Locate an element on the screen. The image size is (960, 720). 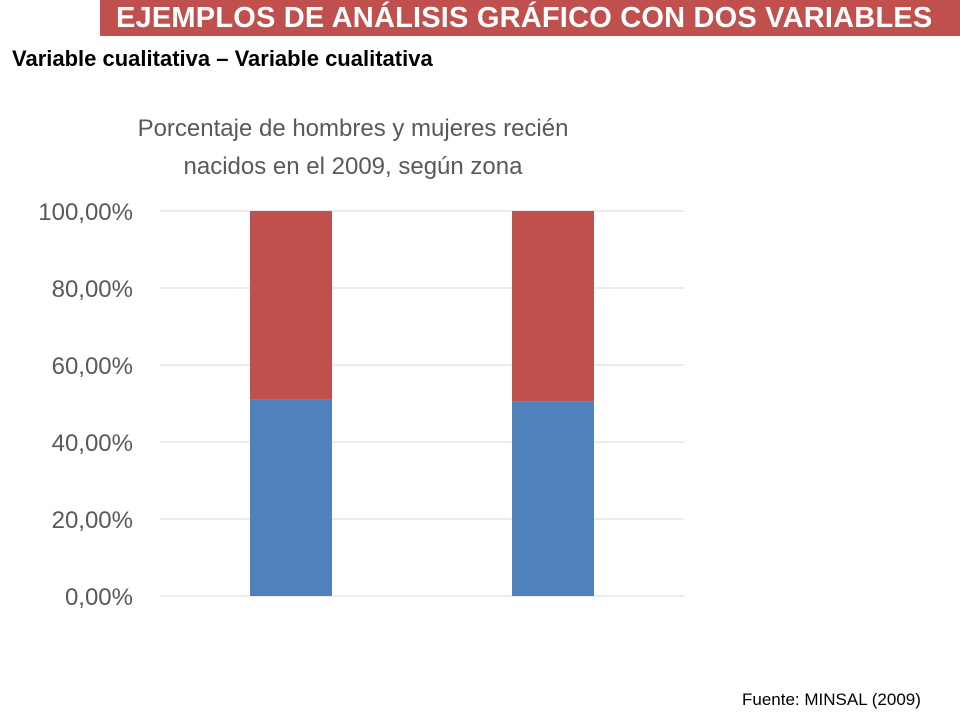
y-tick-label: 80,00% is located at coordinates (92, 289).